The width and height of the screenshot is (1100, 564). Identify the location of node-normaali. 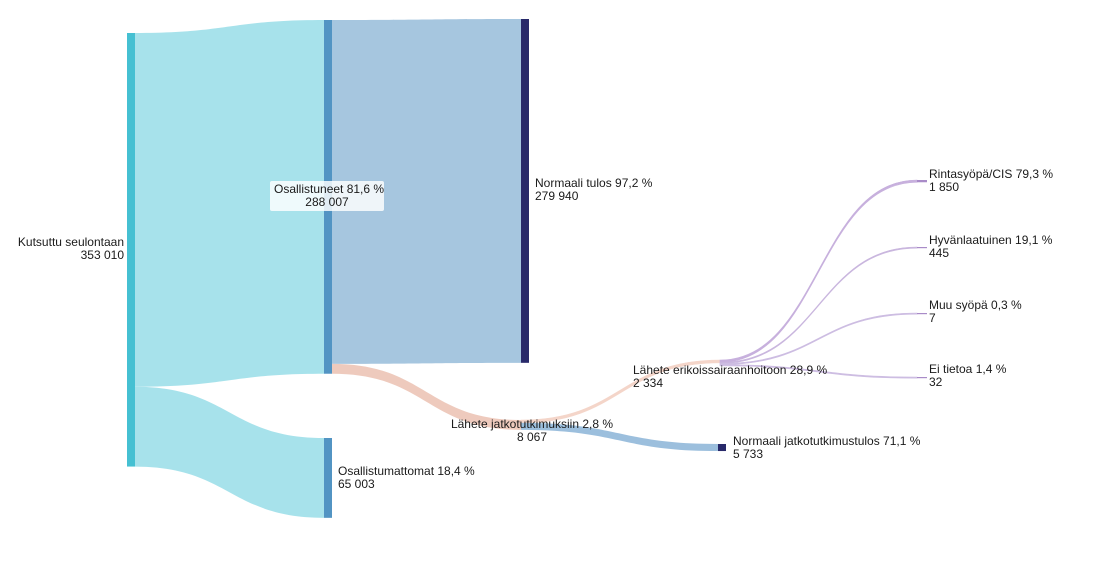
(525, 191).